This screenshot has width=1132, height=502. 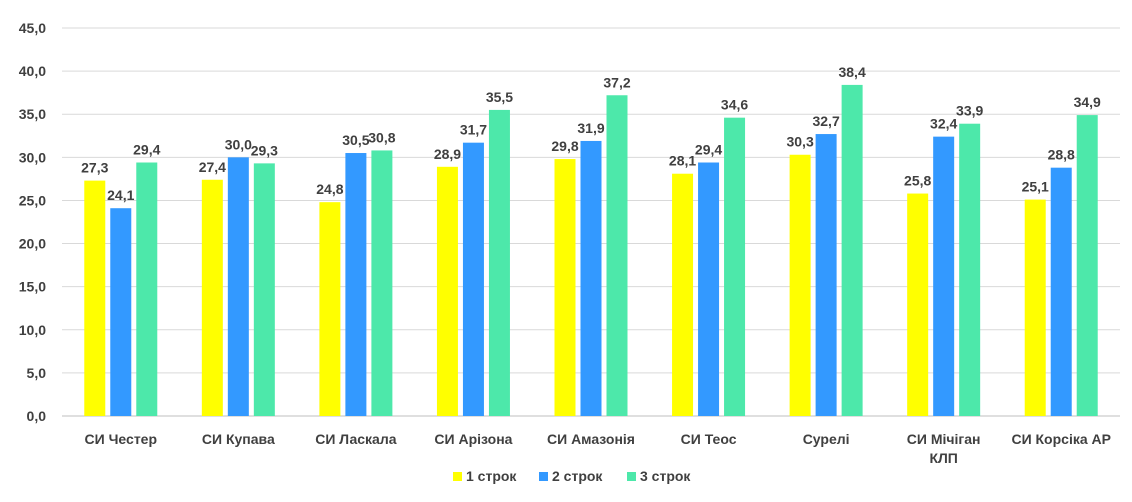 What do you see at coordinates (238, 439) in the screenshot?
I see `category-label: СИ Купава` at bounding box center [238, 439].